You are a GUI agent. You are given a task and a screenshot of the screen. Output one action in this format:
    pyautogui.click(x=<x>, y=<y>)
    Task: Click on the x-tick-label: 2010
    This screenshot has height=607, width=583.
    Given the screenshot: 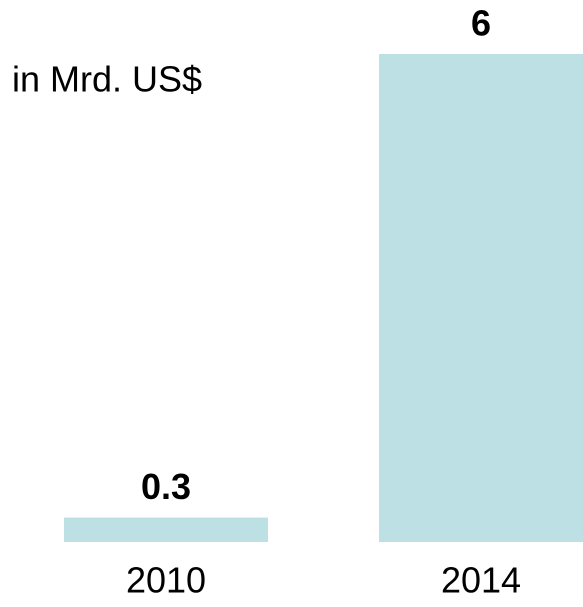 What is the action you would take?
    pyautogui.click(x=166, y=580)
    